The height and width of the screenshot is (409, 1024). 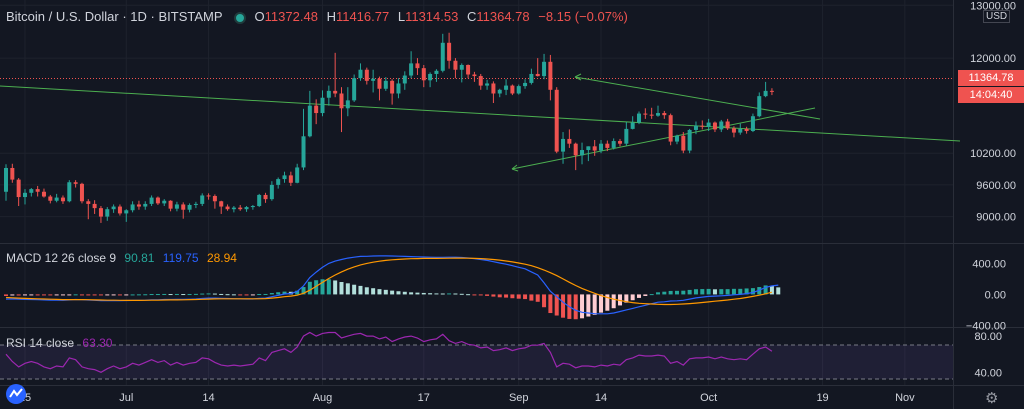 What do you see at coordinates (997, 16) in the screenshot?
I see `currency-button: USD` at bounding box center [997, 16].